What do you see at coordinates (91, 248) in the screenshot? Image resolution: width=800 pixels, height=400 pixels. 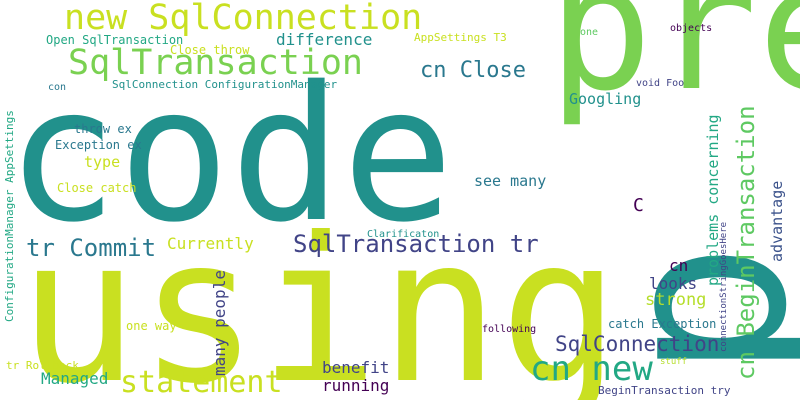 I see `word-tr-commit: tr Commit` at bounding box center [91, 248].